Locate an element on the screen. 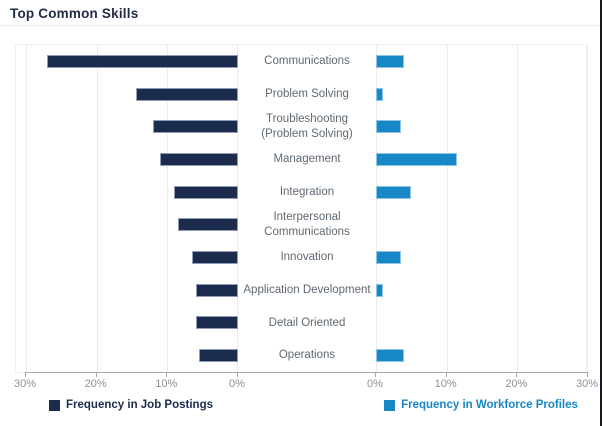  category-label: Problem Solving is located at coordinates (307, 93).